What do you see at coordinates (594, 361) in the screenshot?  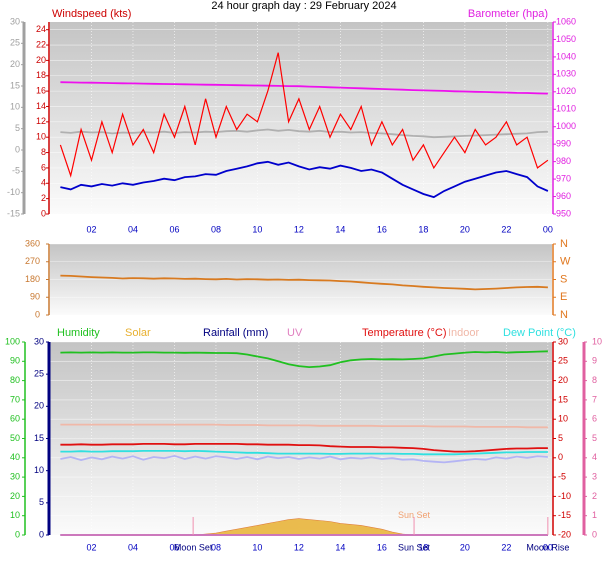 I see `y4-tick-label: 9` at bounding box center [594, 361].